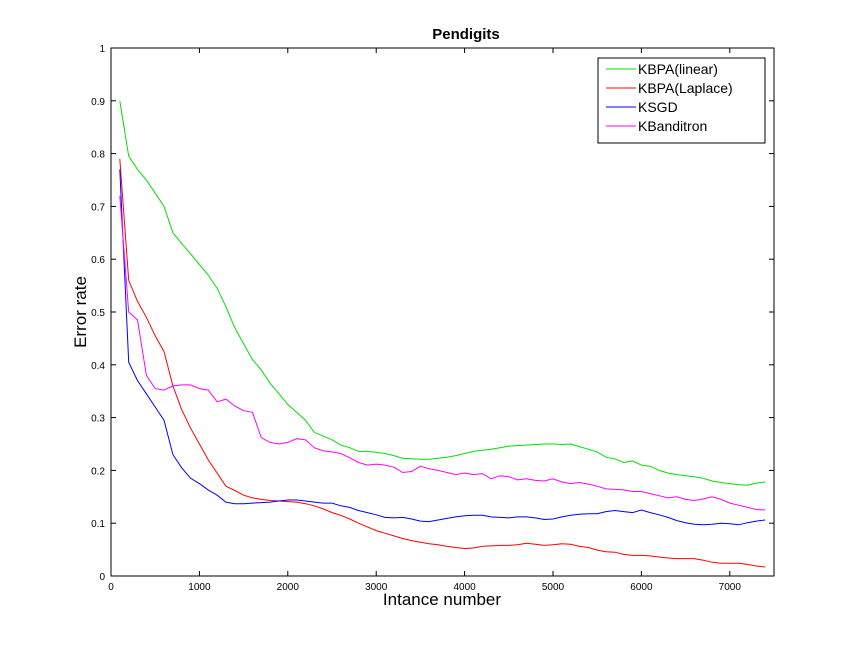 This screenshot has width=855, height=648. I want to click on legend: KBPA(linear) KBPA(Laplace) KSGD KBanditron, so click(681, 100).